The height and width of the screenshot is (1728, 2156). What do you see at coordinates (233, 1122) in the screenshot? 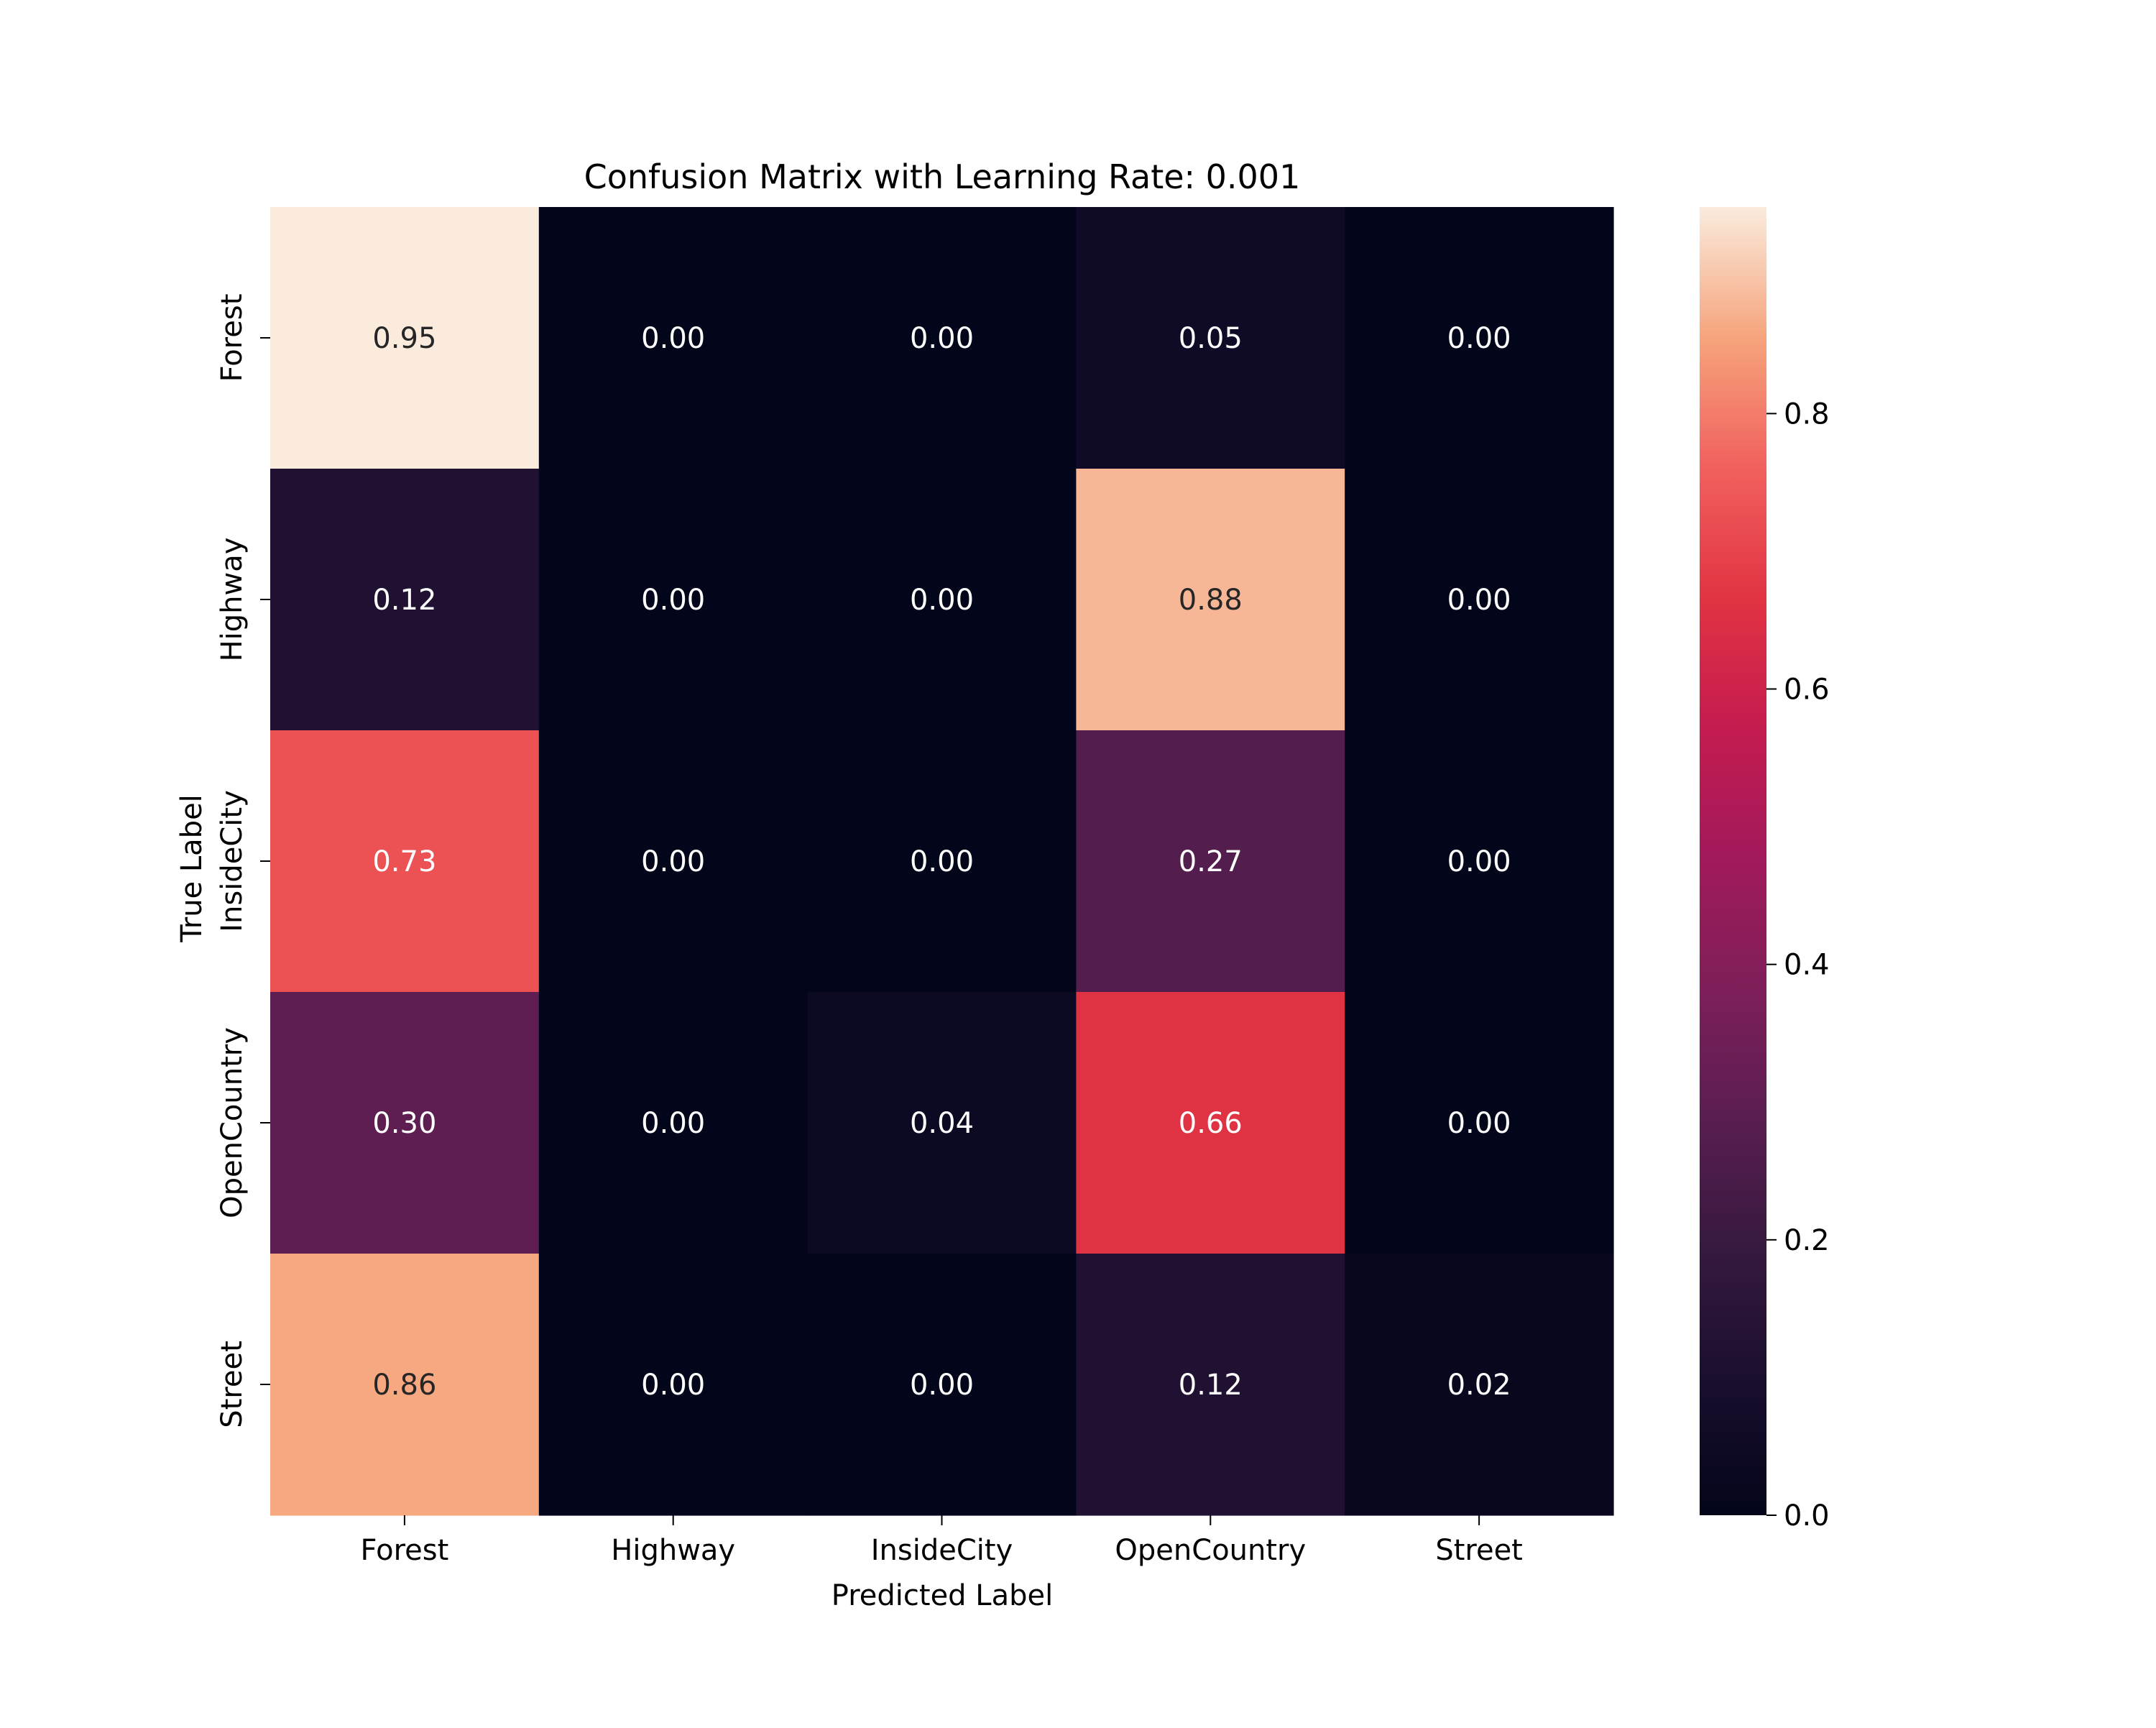
I see `y-tick-label: OpenCountry` at bounding box center [233, 1122].